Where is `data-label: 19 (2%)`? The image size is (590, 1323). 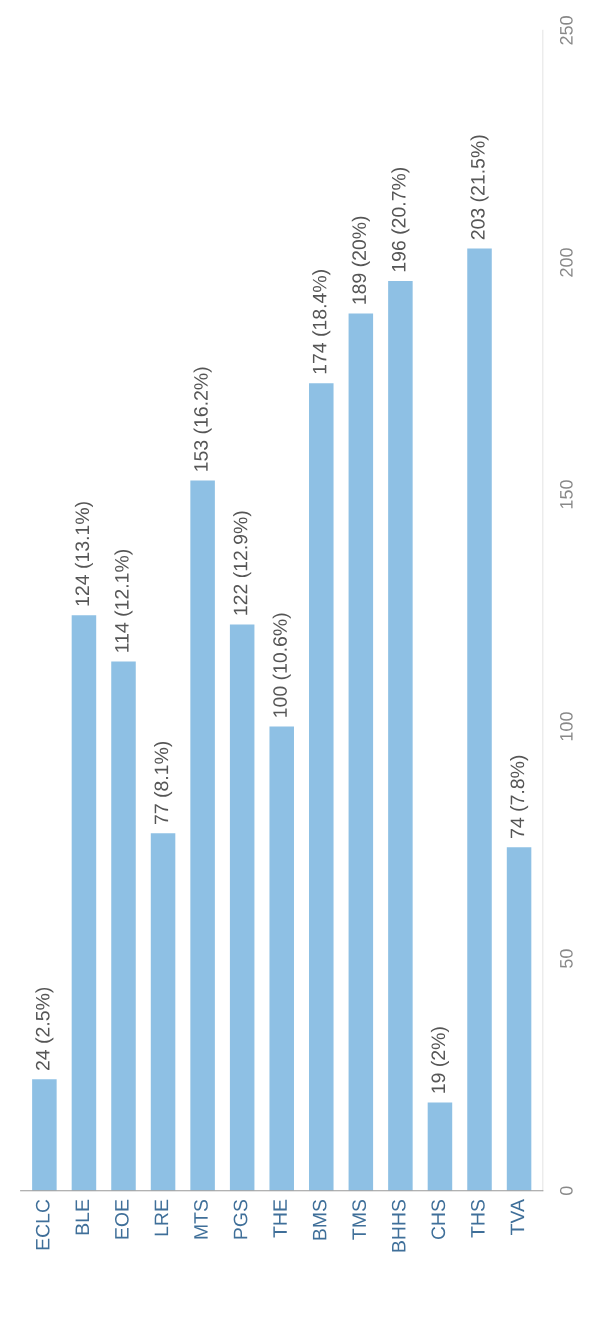 data-label: 19 (2%) is located at coordinates (440, 1060).